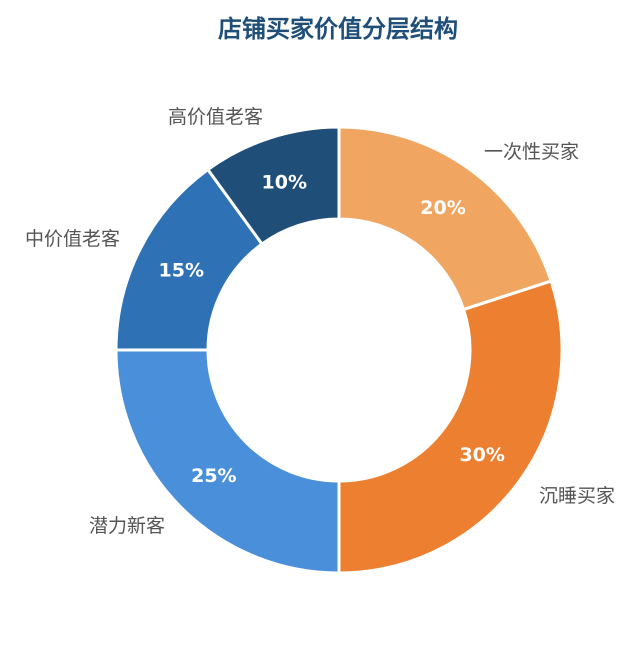  Describe the element at coordinates (215, 117) in the screenshot. I see `category-label-5: 高价值老客` at that location.